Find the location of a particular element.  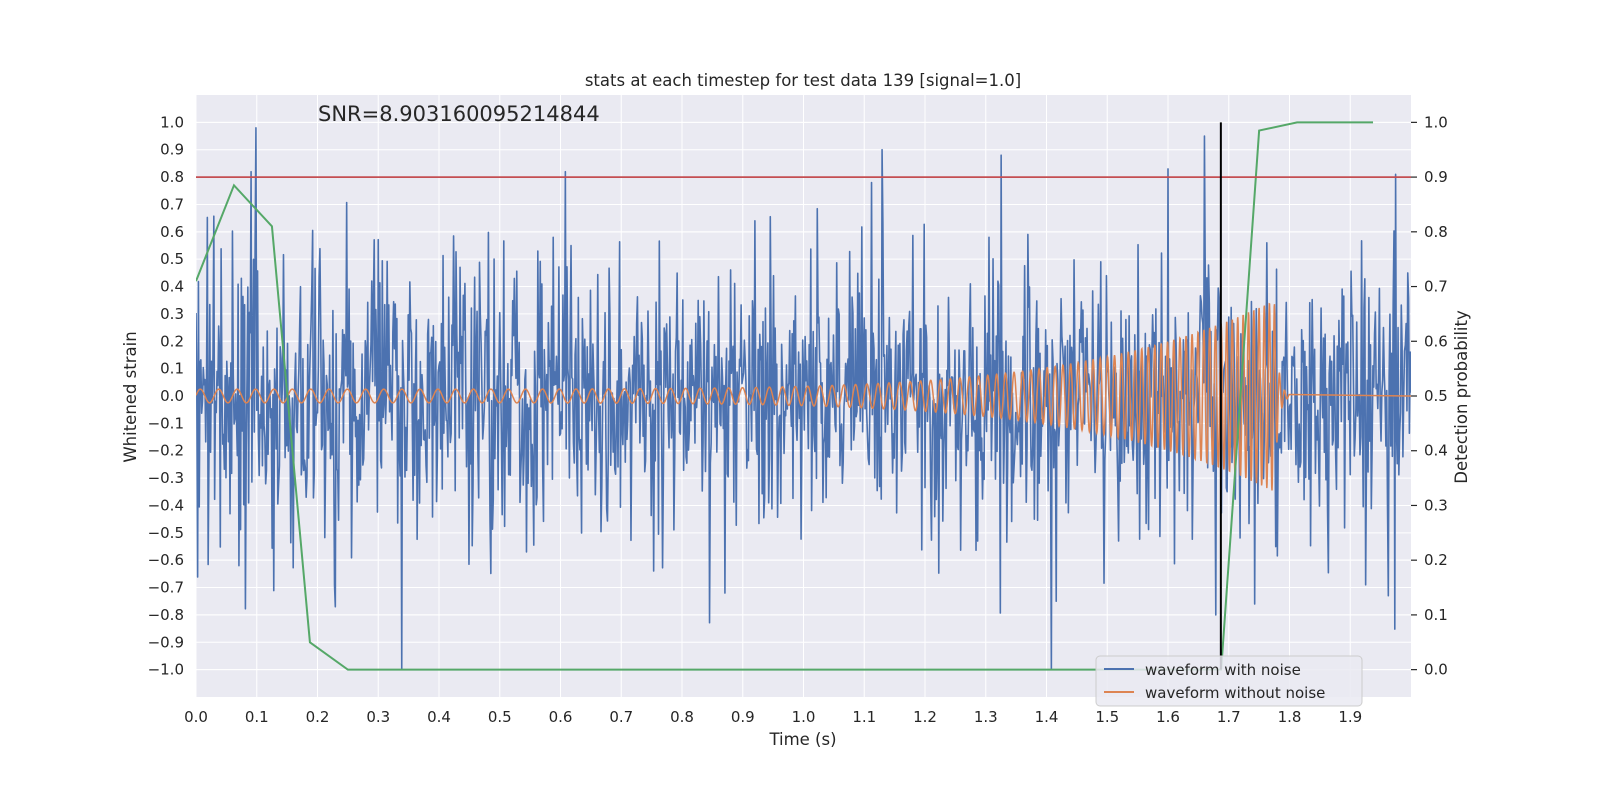

snr-annotation: SNR=8.903160095214844 is located at coordinates (459, 114).